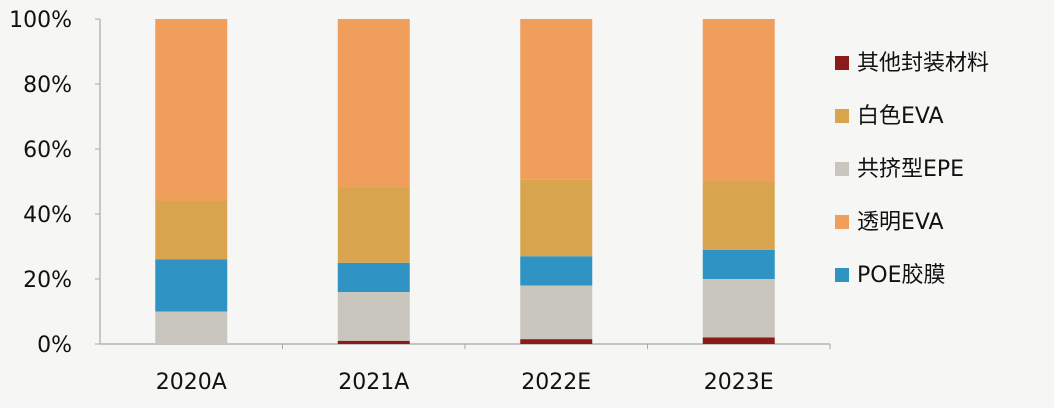 The image size is (1054, 408). I want to click on legend-label: 透明EVA, so click(900, 222).